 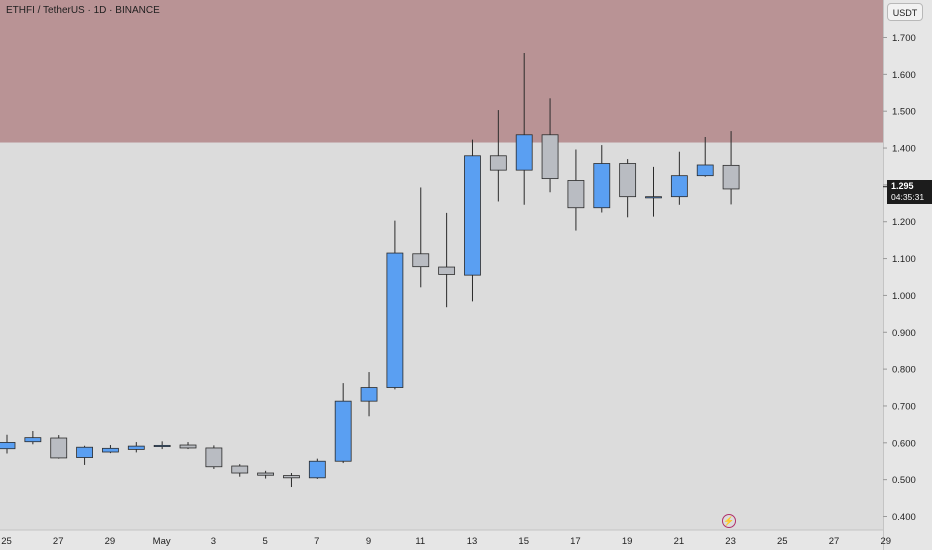 What do you see at coordinates (729, 521) in the screenshot?
I see `lightning-icon: ⚡` at bounding box center [729, 521].